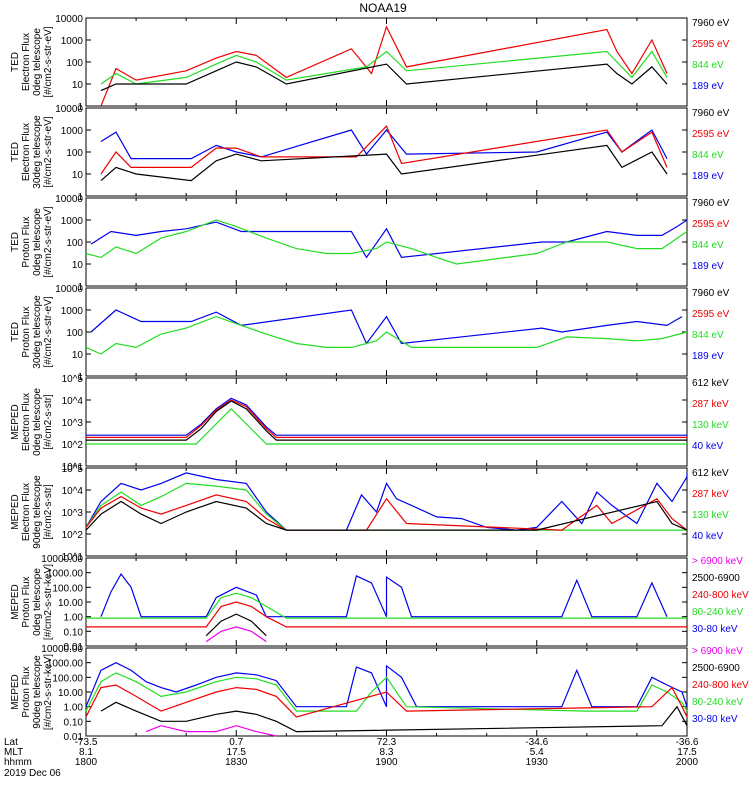  Describe the element at coordinates (73, 379) in the screenshot. I see `y-tick-label: 10^5` at that location.